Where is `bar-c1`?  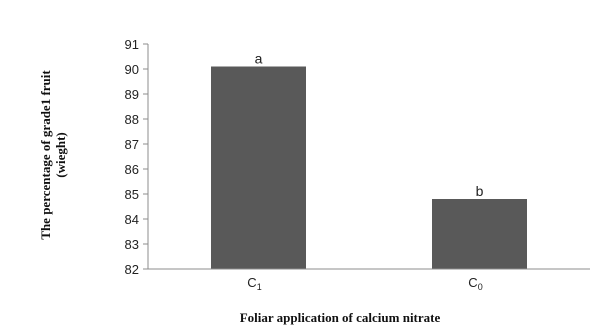
bar-c1 is located at coordinates (258, 167).